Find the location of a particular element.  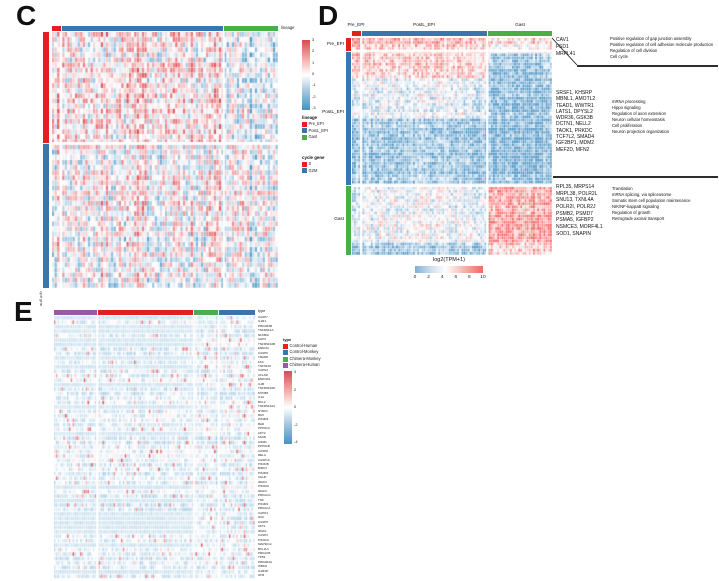

gene-label: CFLAR is located at coordinates (263, 374).